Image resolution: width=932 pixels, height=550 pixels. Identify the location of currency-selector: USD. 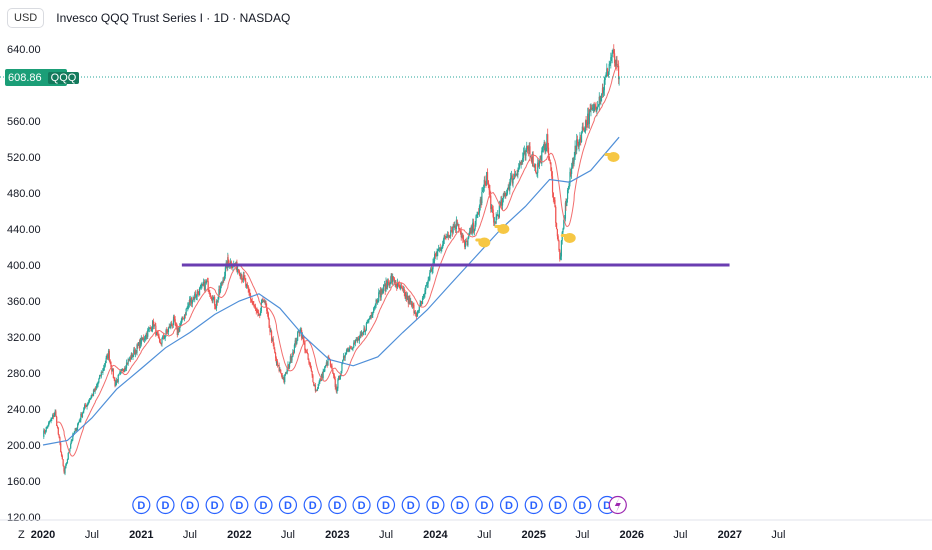
(26, 18).